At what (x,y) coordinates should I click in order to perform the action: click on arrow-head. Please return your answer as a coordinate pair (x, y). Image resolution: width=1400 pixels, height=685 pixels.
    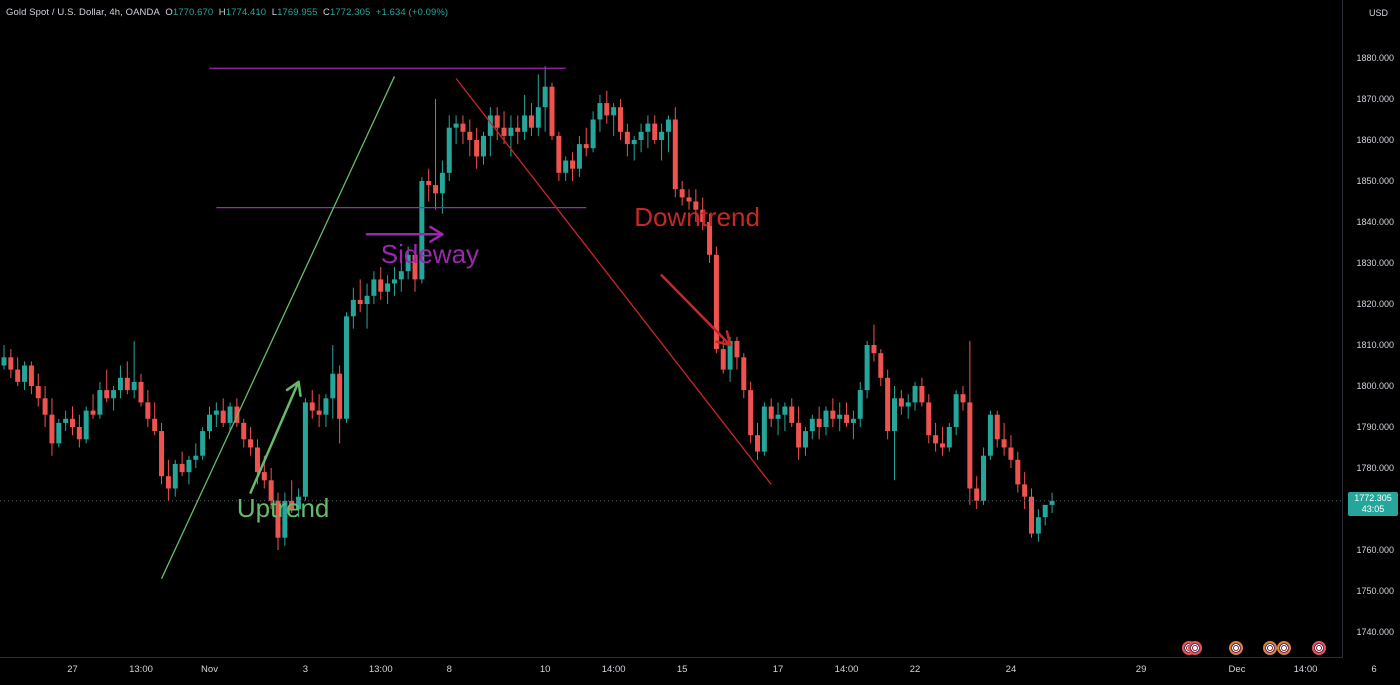
    Looking at the image, I should click on (723, 338).